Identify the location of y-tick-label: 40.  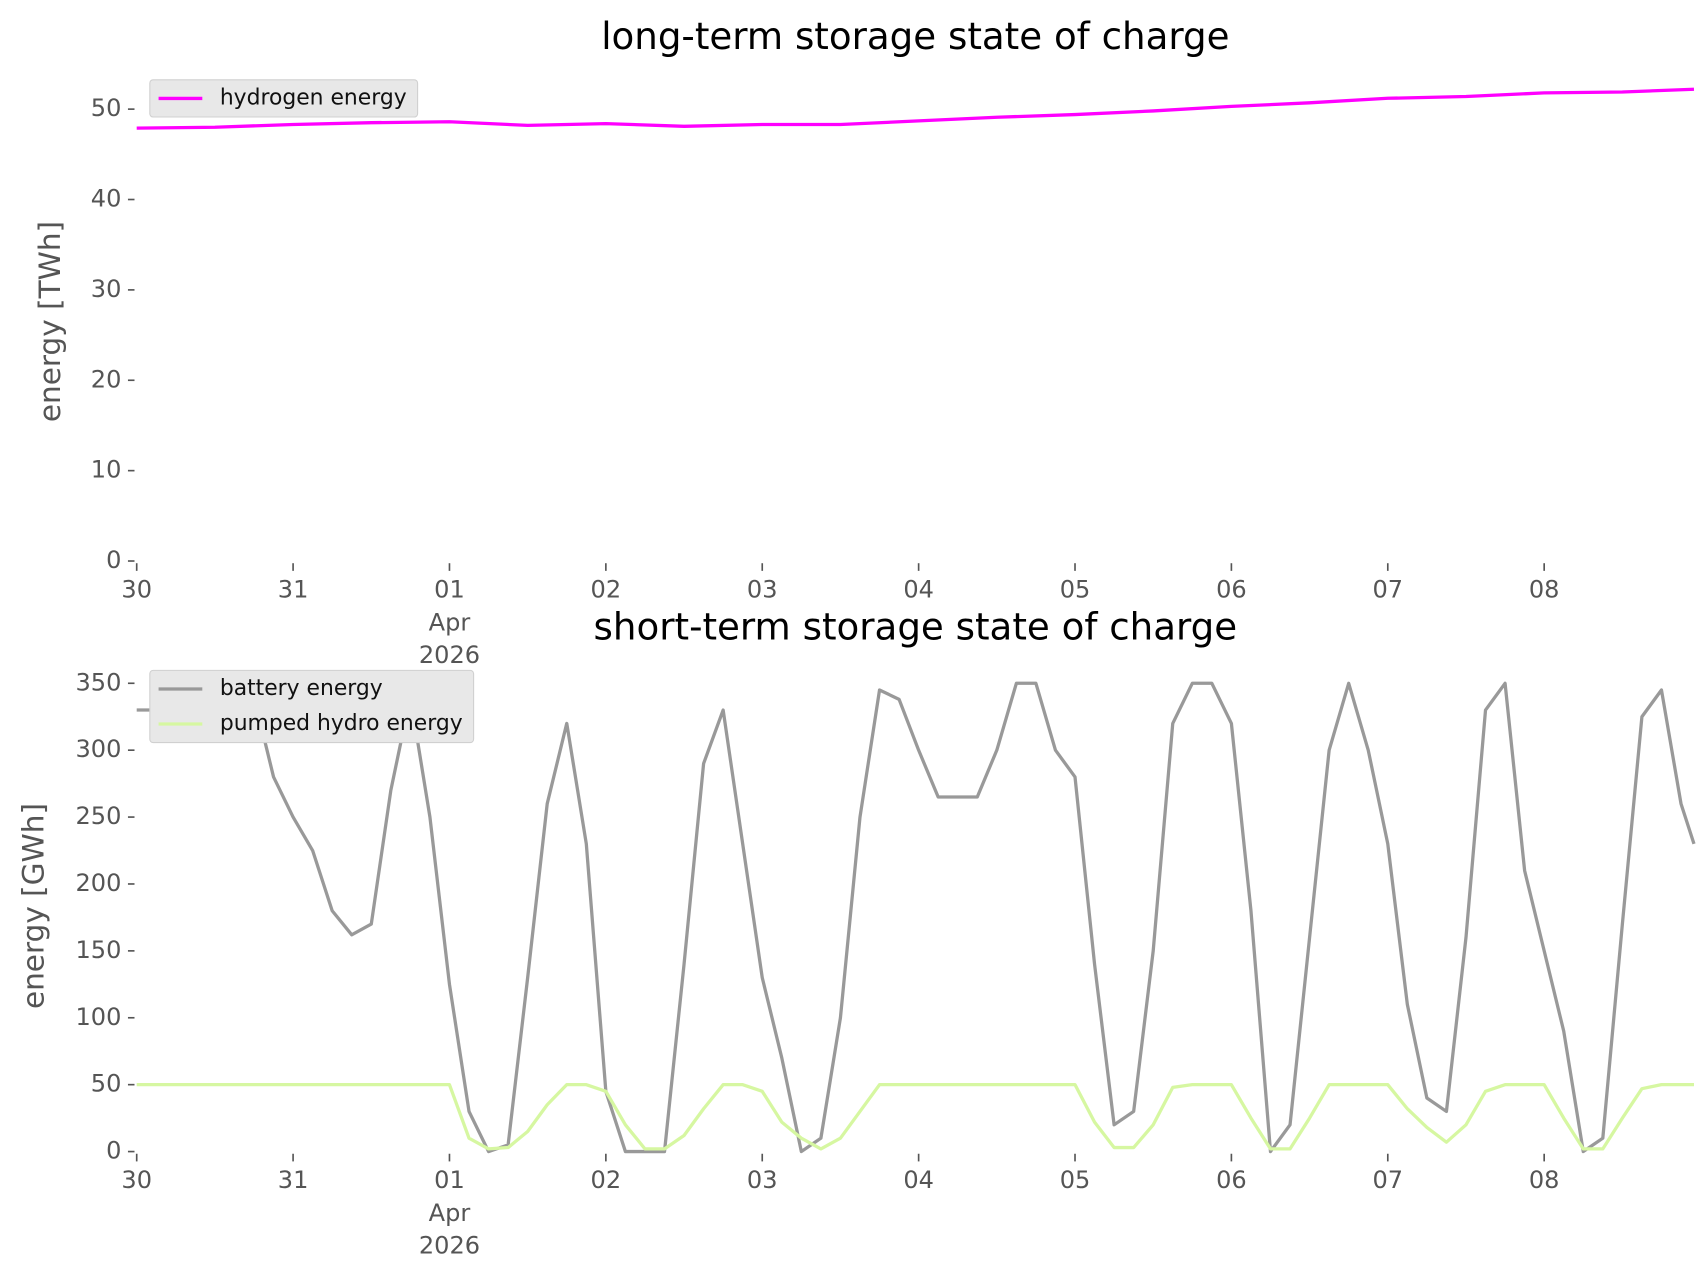
(106, 199).